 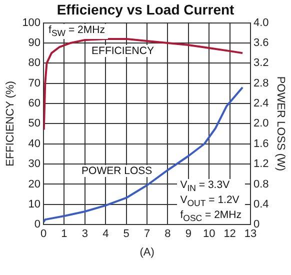 I want to click on x-axis-title: (A), so click(x=147, y=252).